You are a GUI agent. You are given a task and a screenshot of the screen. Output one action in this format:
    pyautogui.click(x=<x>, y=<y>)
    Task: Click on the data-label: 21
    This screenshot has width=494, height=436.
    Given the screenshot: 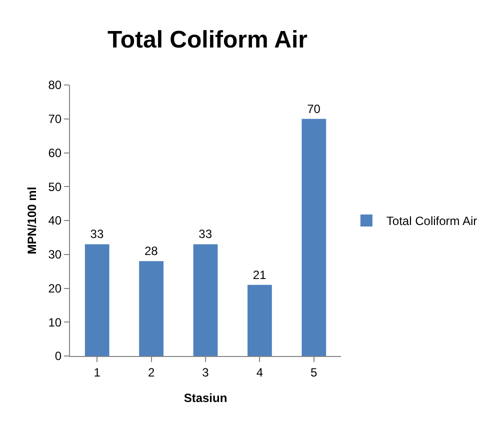 What is the action you would take?
    pyautogui.click(x=259, y=275)
    